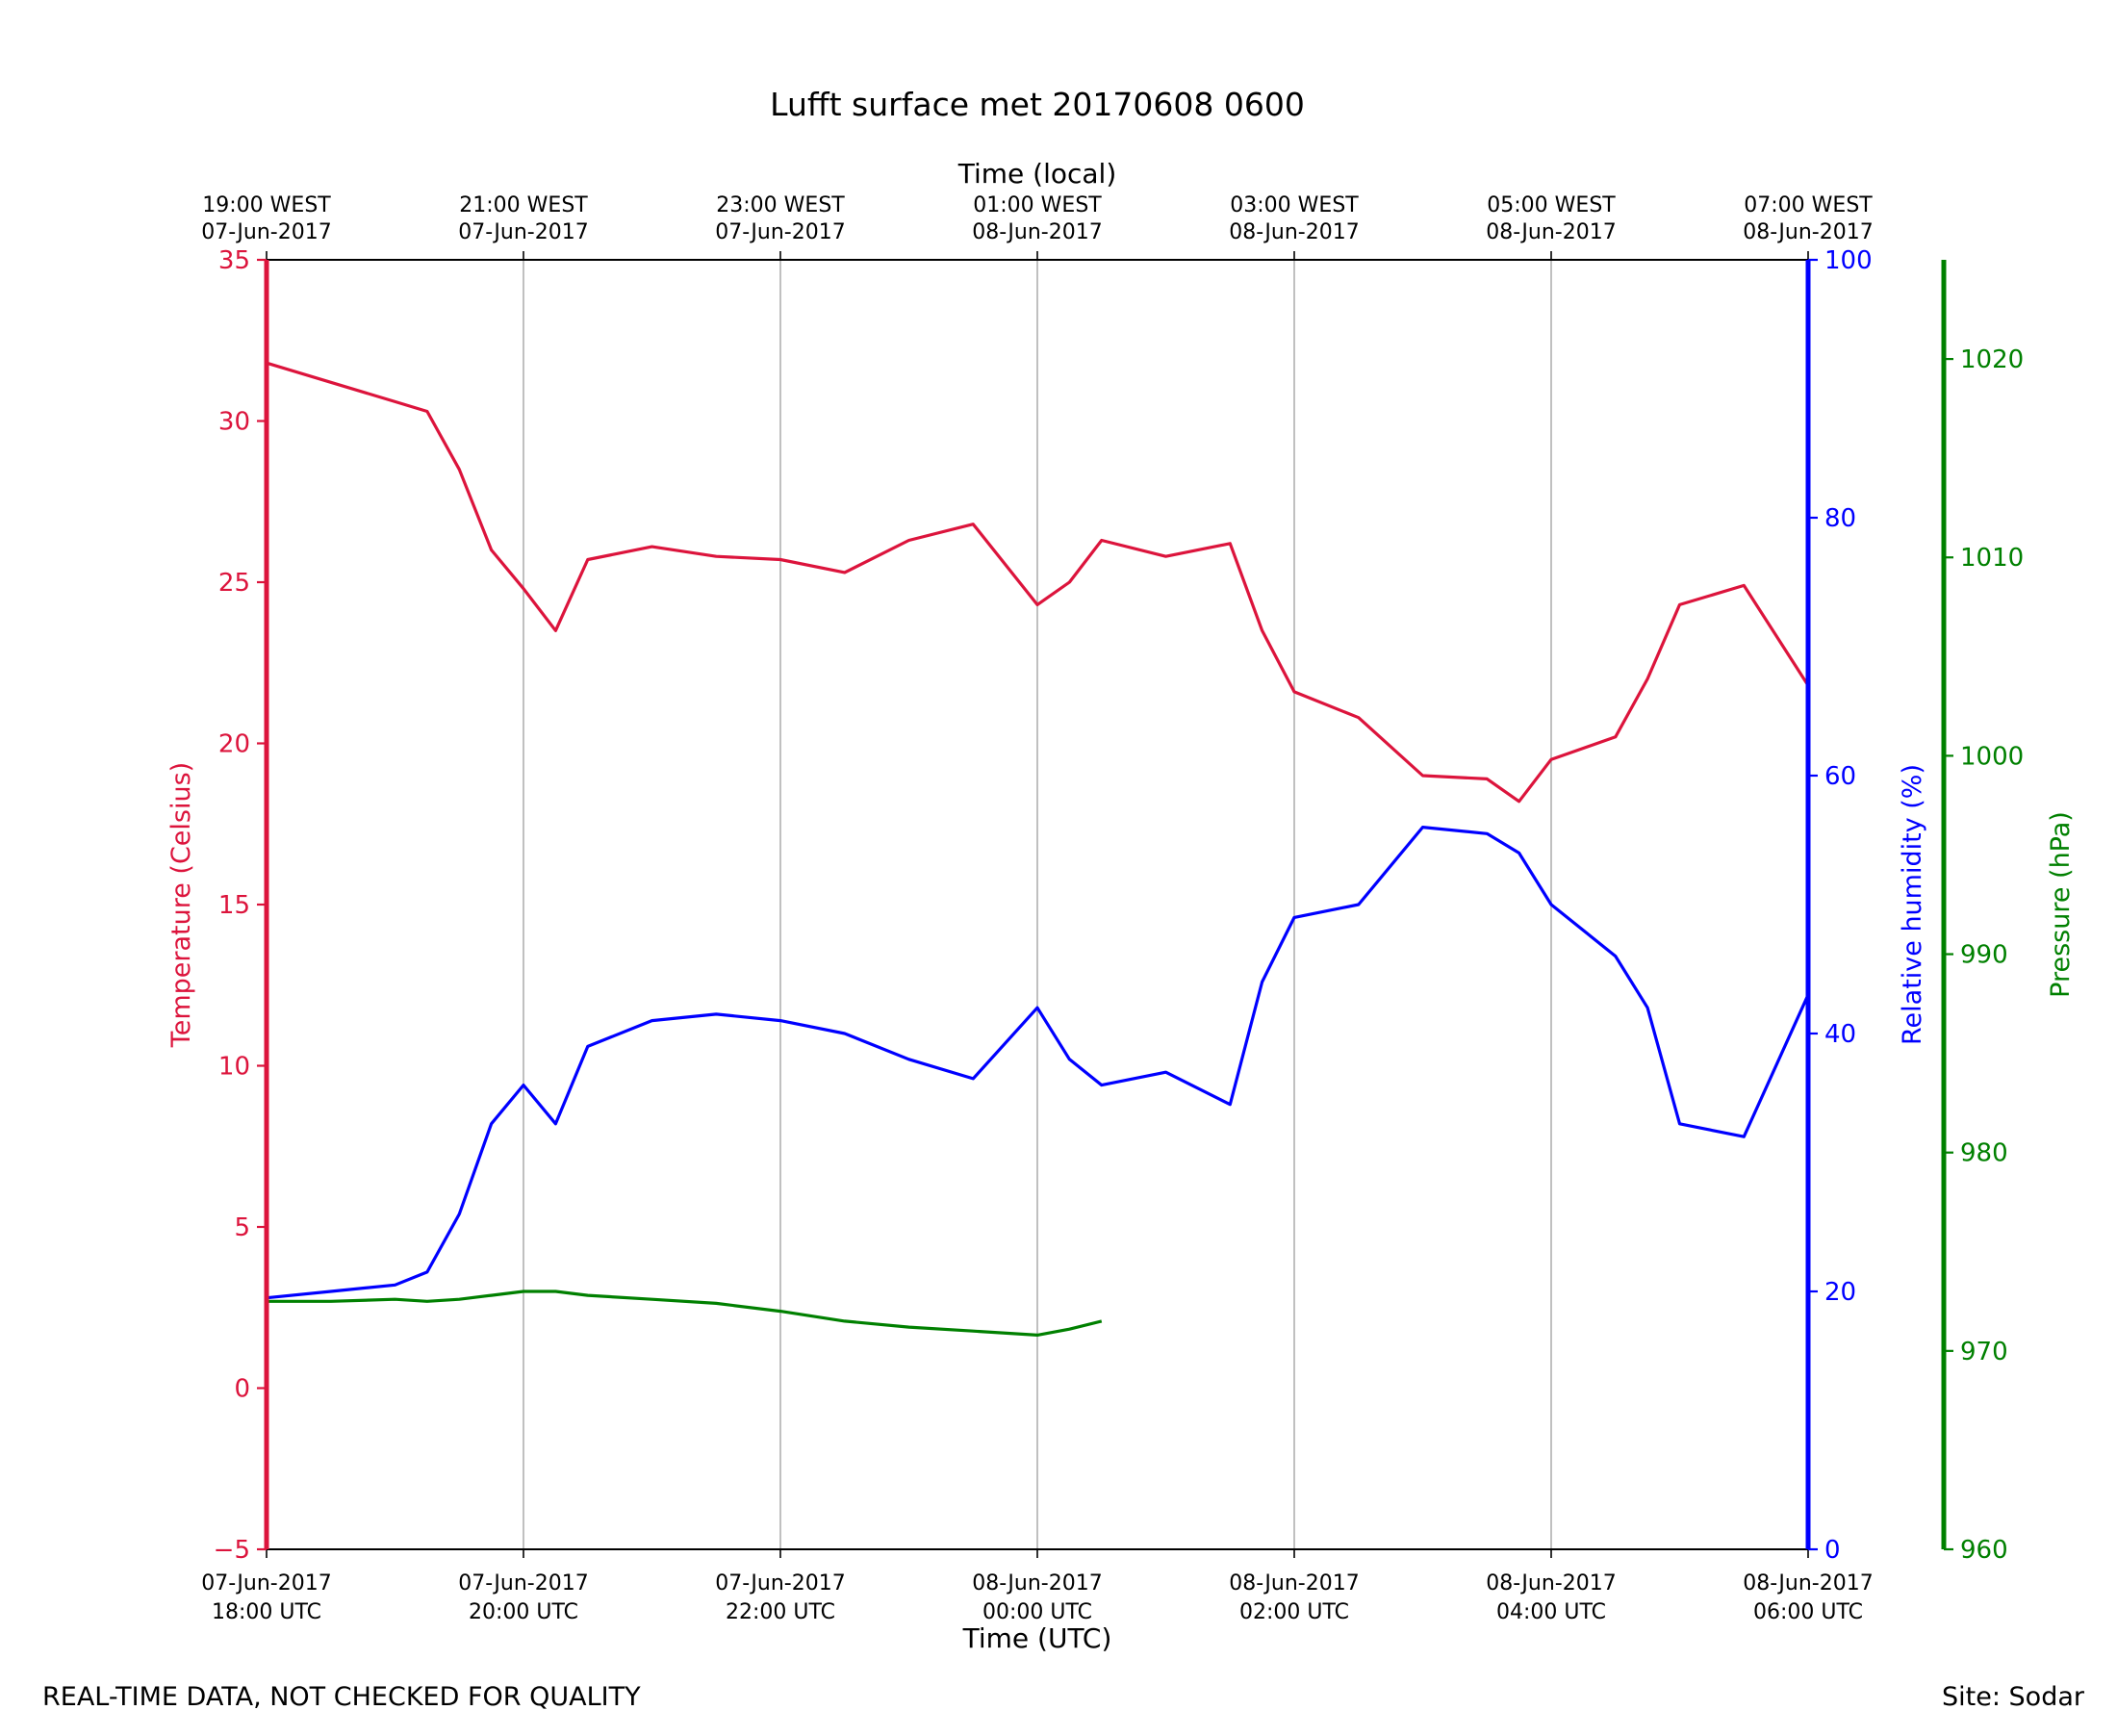 This screenshot has width=2117, height=1736. What do you see at coordinates (234, 905) in the screenshot?
I see `temperature-tick-label: 15` at bounding box center [234, 905].